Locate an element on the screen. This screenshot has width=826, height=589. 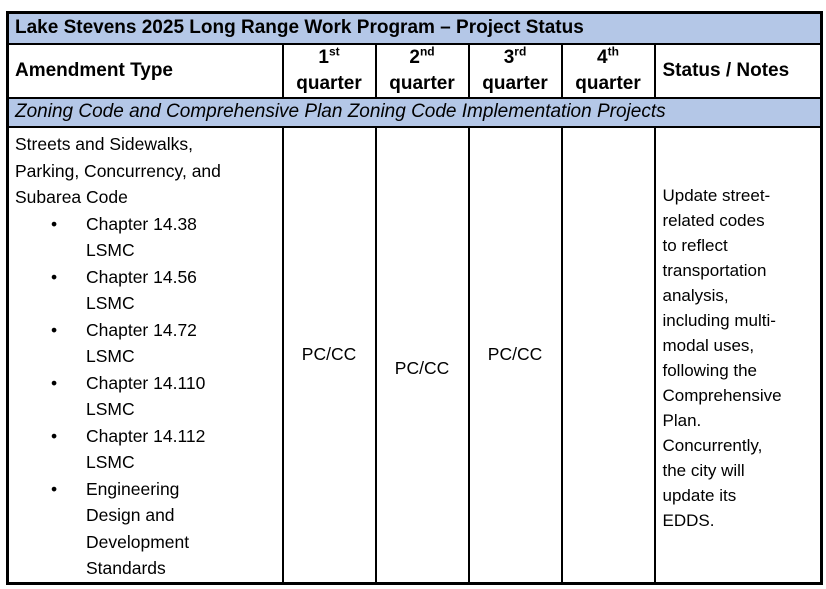
col-header-quarter-1: 1st quarter is located at coordinates (329, 71).